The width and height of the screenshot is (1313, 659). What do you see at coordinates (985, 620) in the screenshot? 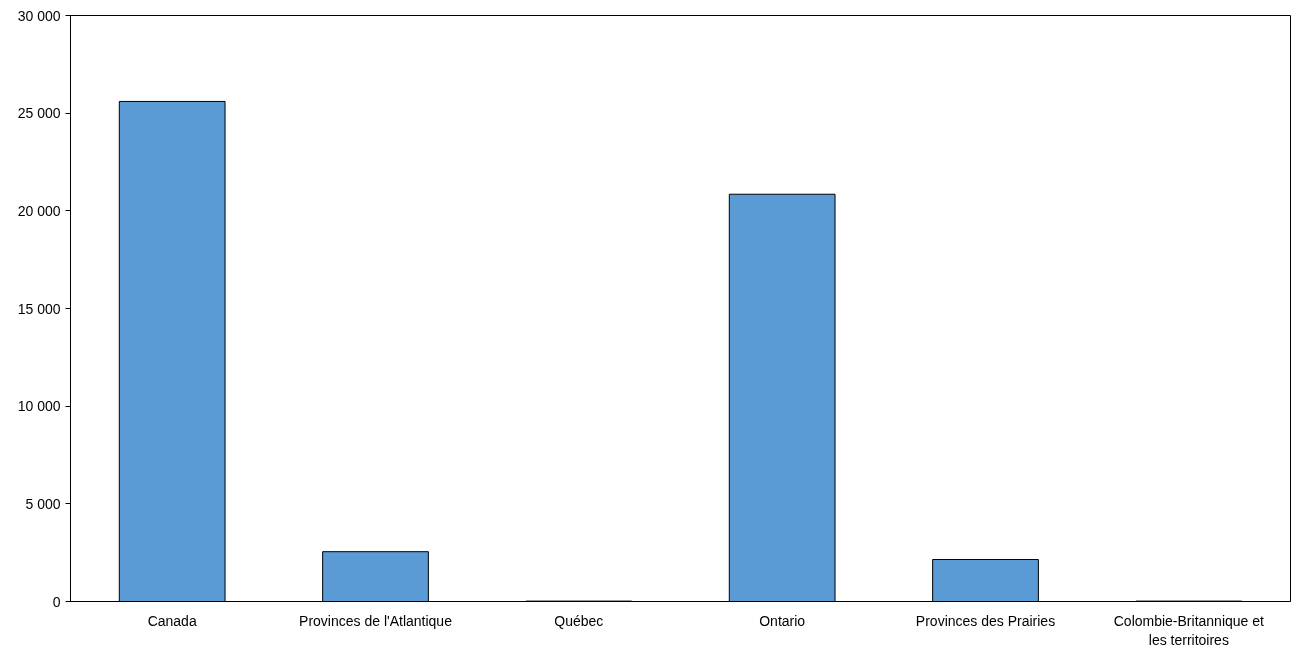
I see `x-tick-label: Provinces des Prairies` at bounding box center [985, 620].